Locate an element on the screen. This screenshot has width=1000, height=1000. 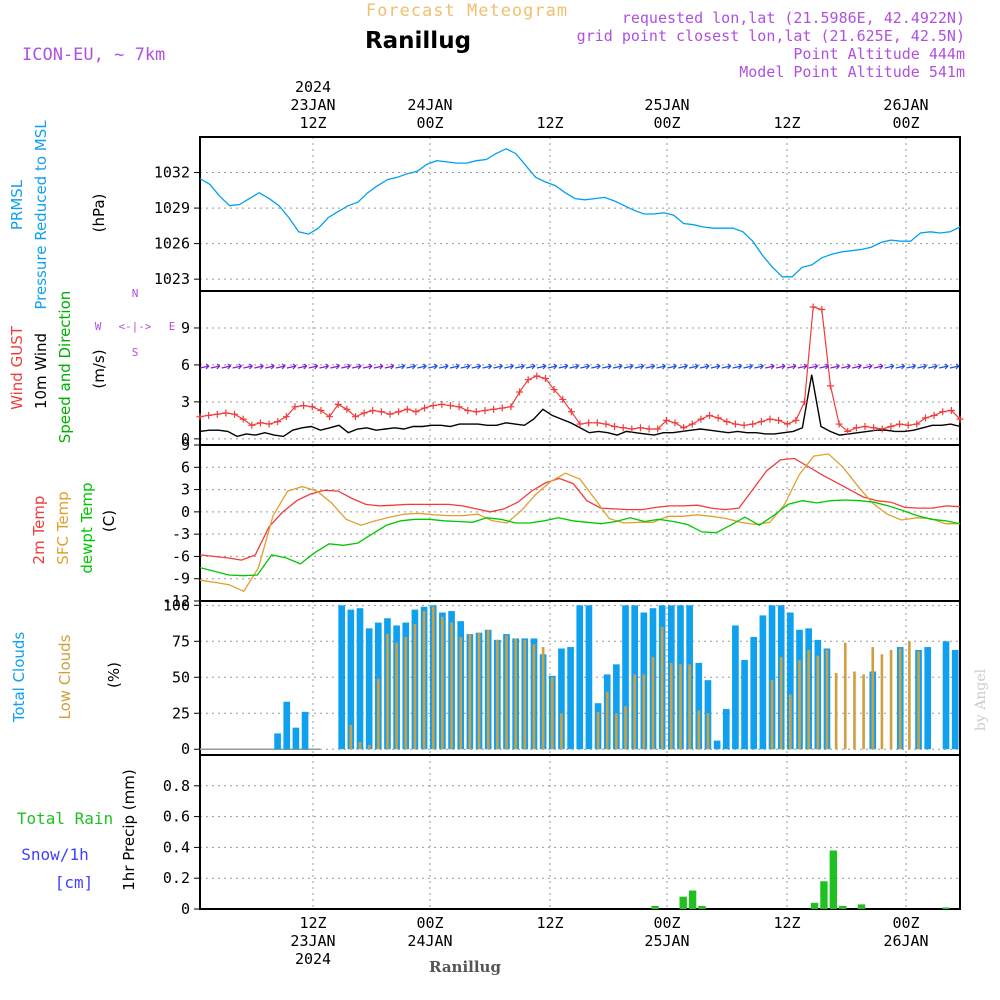
wind-speed-line is located at coordinates (580, 406).